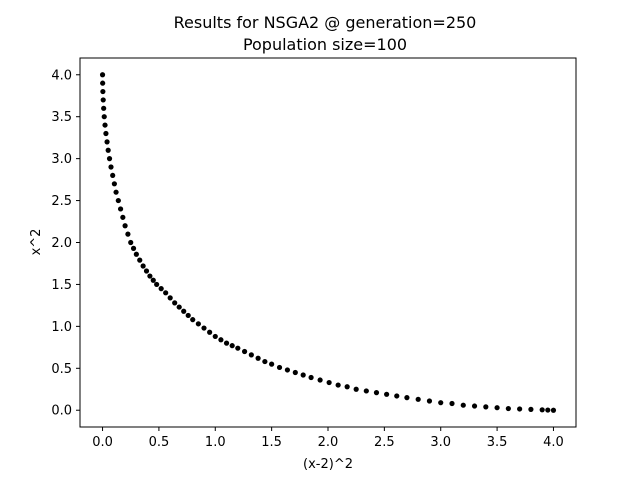 The image size is (640, 480). What do you see at coordinates (61, 117) in the screenshot?
I see `y-tick-label: 3.5` at bounding box center [61, 117].